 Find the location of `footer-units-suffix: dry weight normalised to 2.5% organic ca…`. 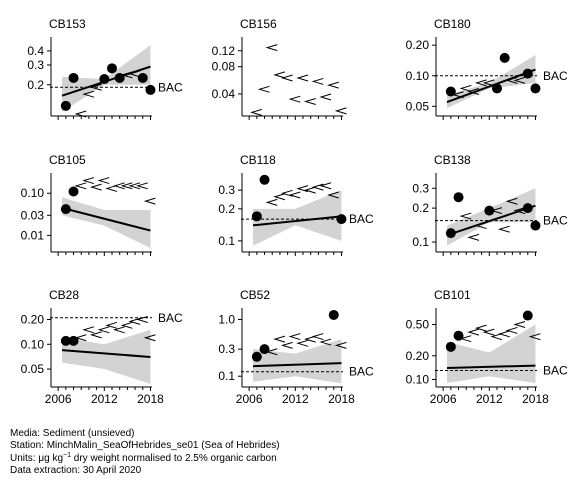

footer-units-suffix: dry weight normalised to 2.5% organic ca… is located at coordinates (174, 458).